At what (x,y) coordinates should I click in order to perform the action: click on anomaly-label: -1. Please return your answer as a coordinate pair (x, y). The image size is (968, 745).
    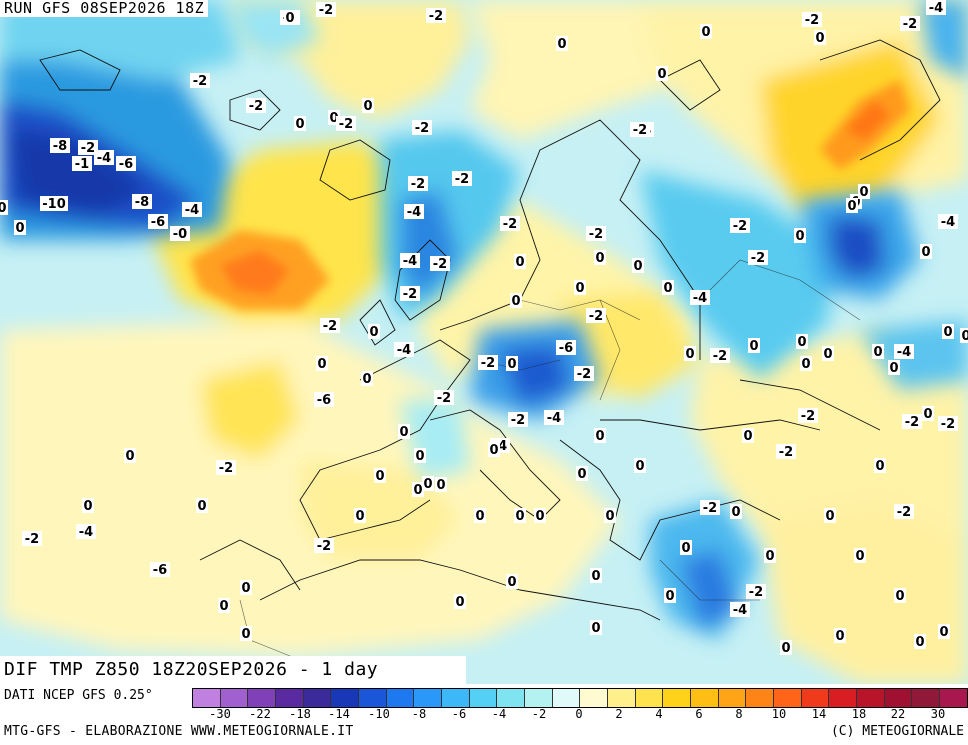
    Looking at the image, I should click on (82, 164).